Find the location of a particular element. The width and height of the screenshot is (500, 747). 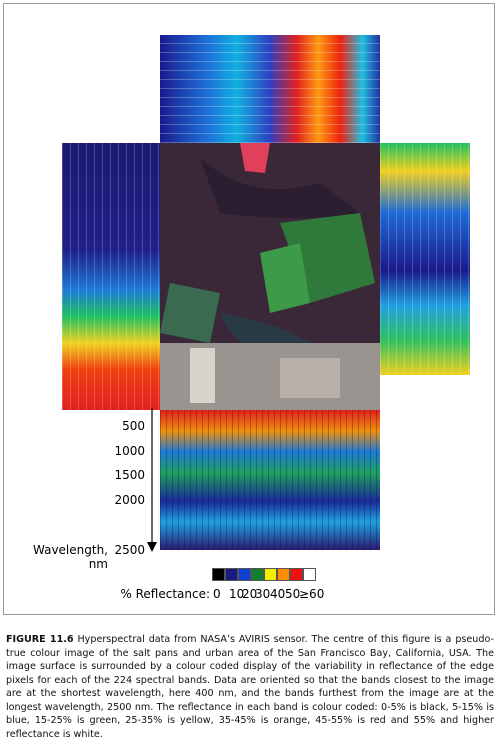

caption-label: FIGURE 11.6 is located at coordinates (40, 639).